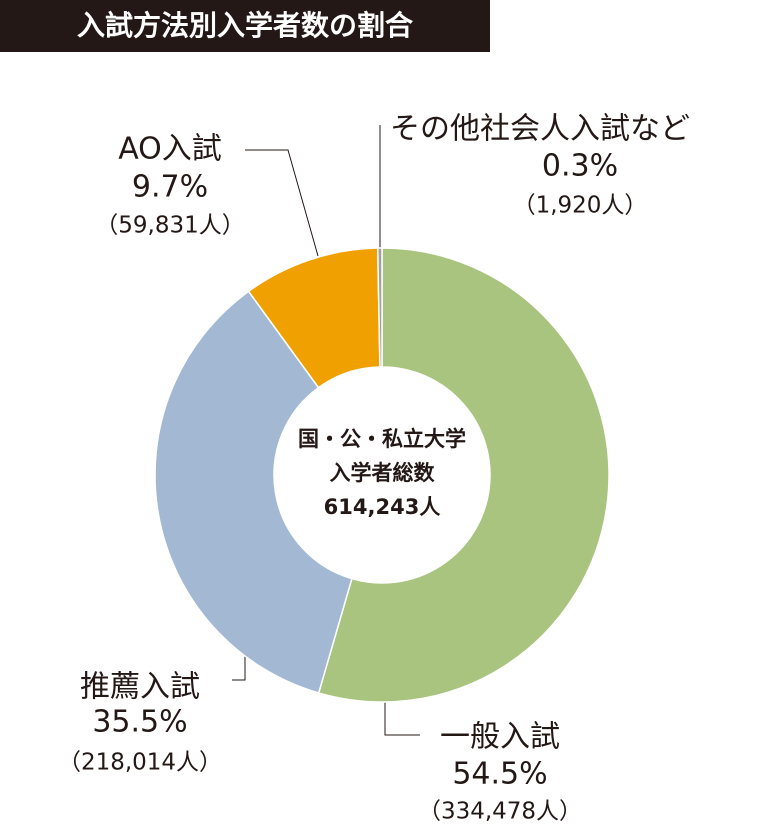 The height and width of the screenshot is (830, 776). I want to click on slice-label: 一般入試, so click(500, 737).